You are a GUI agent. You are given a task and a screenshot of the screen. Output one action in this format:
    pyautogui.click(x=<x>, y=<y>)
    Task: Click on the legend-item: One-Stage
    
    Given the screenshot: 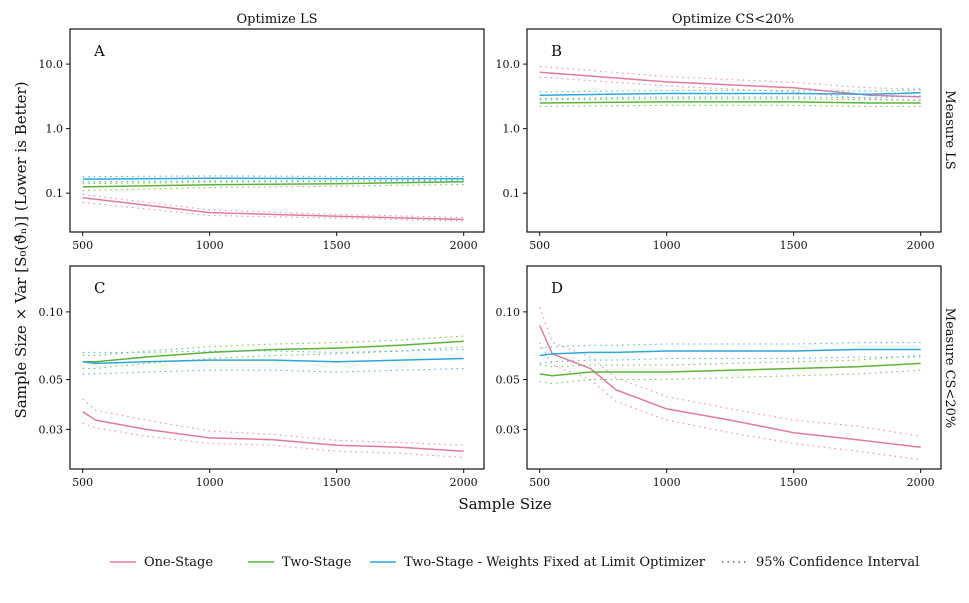 What is the action you would take?
    pyautogui.click(x=161, y=562)
    